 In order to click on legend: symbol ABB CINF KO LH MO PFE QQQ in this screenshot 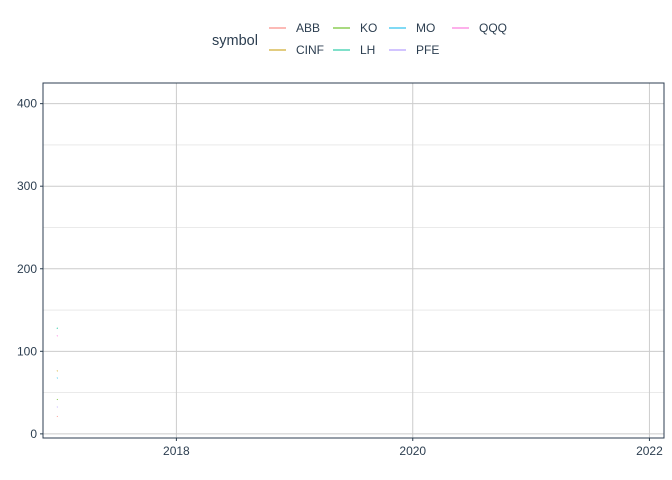, I will do `click(359, 39)`.